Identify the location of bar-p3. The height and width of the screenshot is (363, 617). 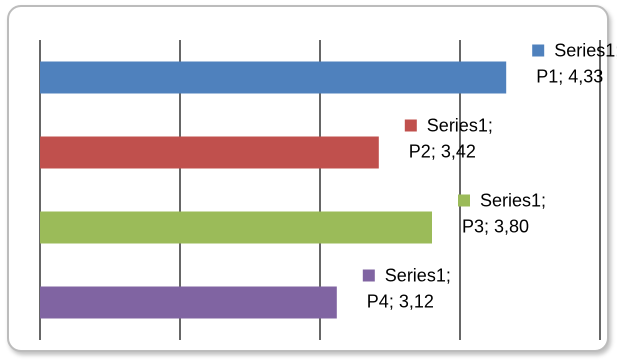
(236, 227).